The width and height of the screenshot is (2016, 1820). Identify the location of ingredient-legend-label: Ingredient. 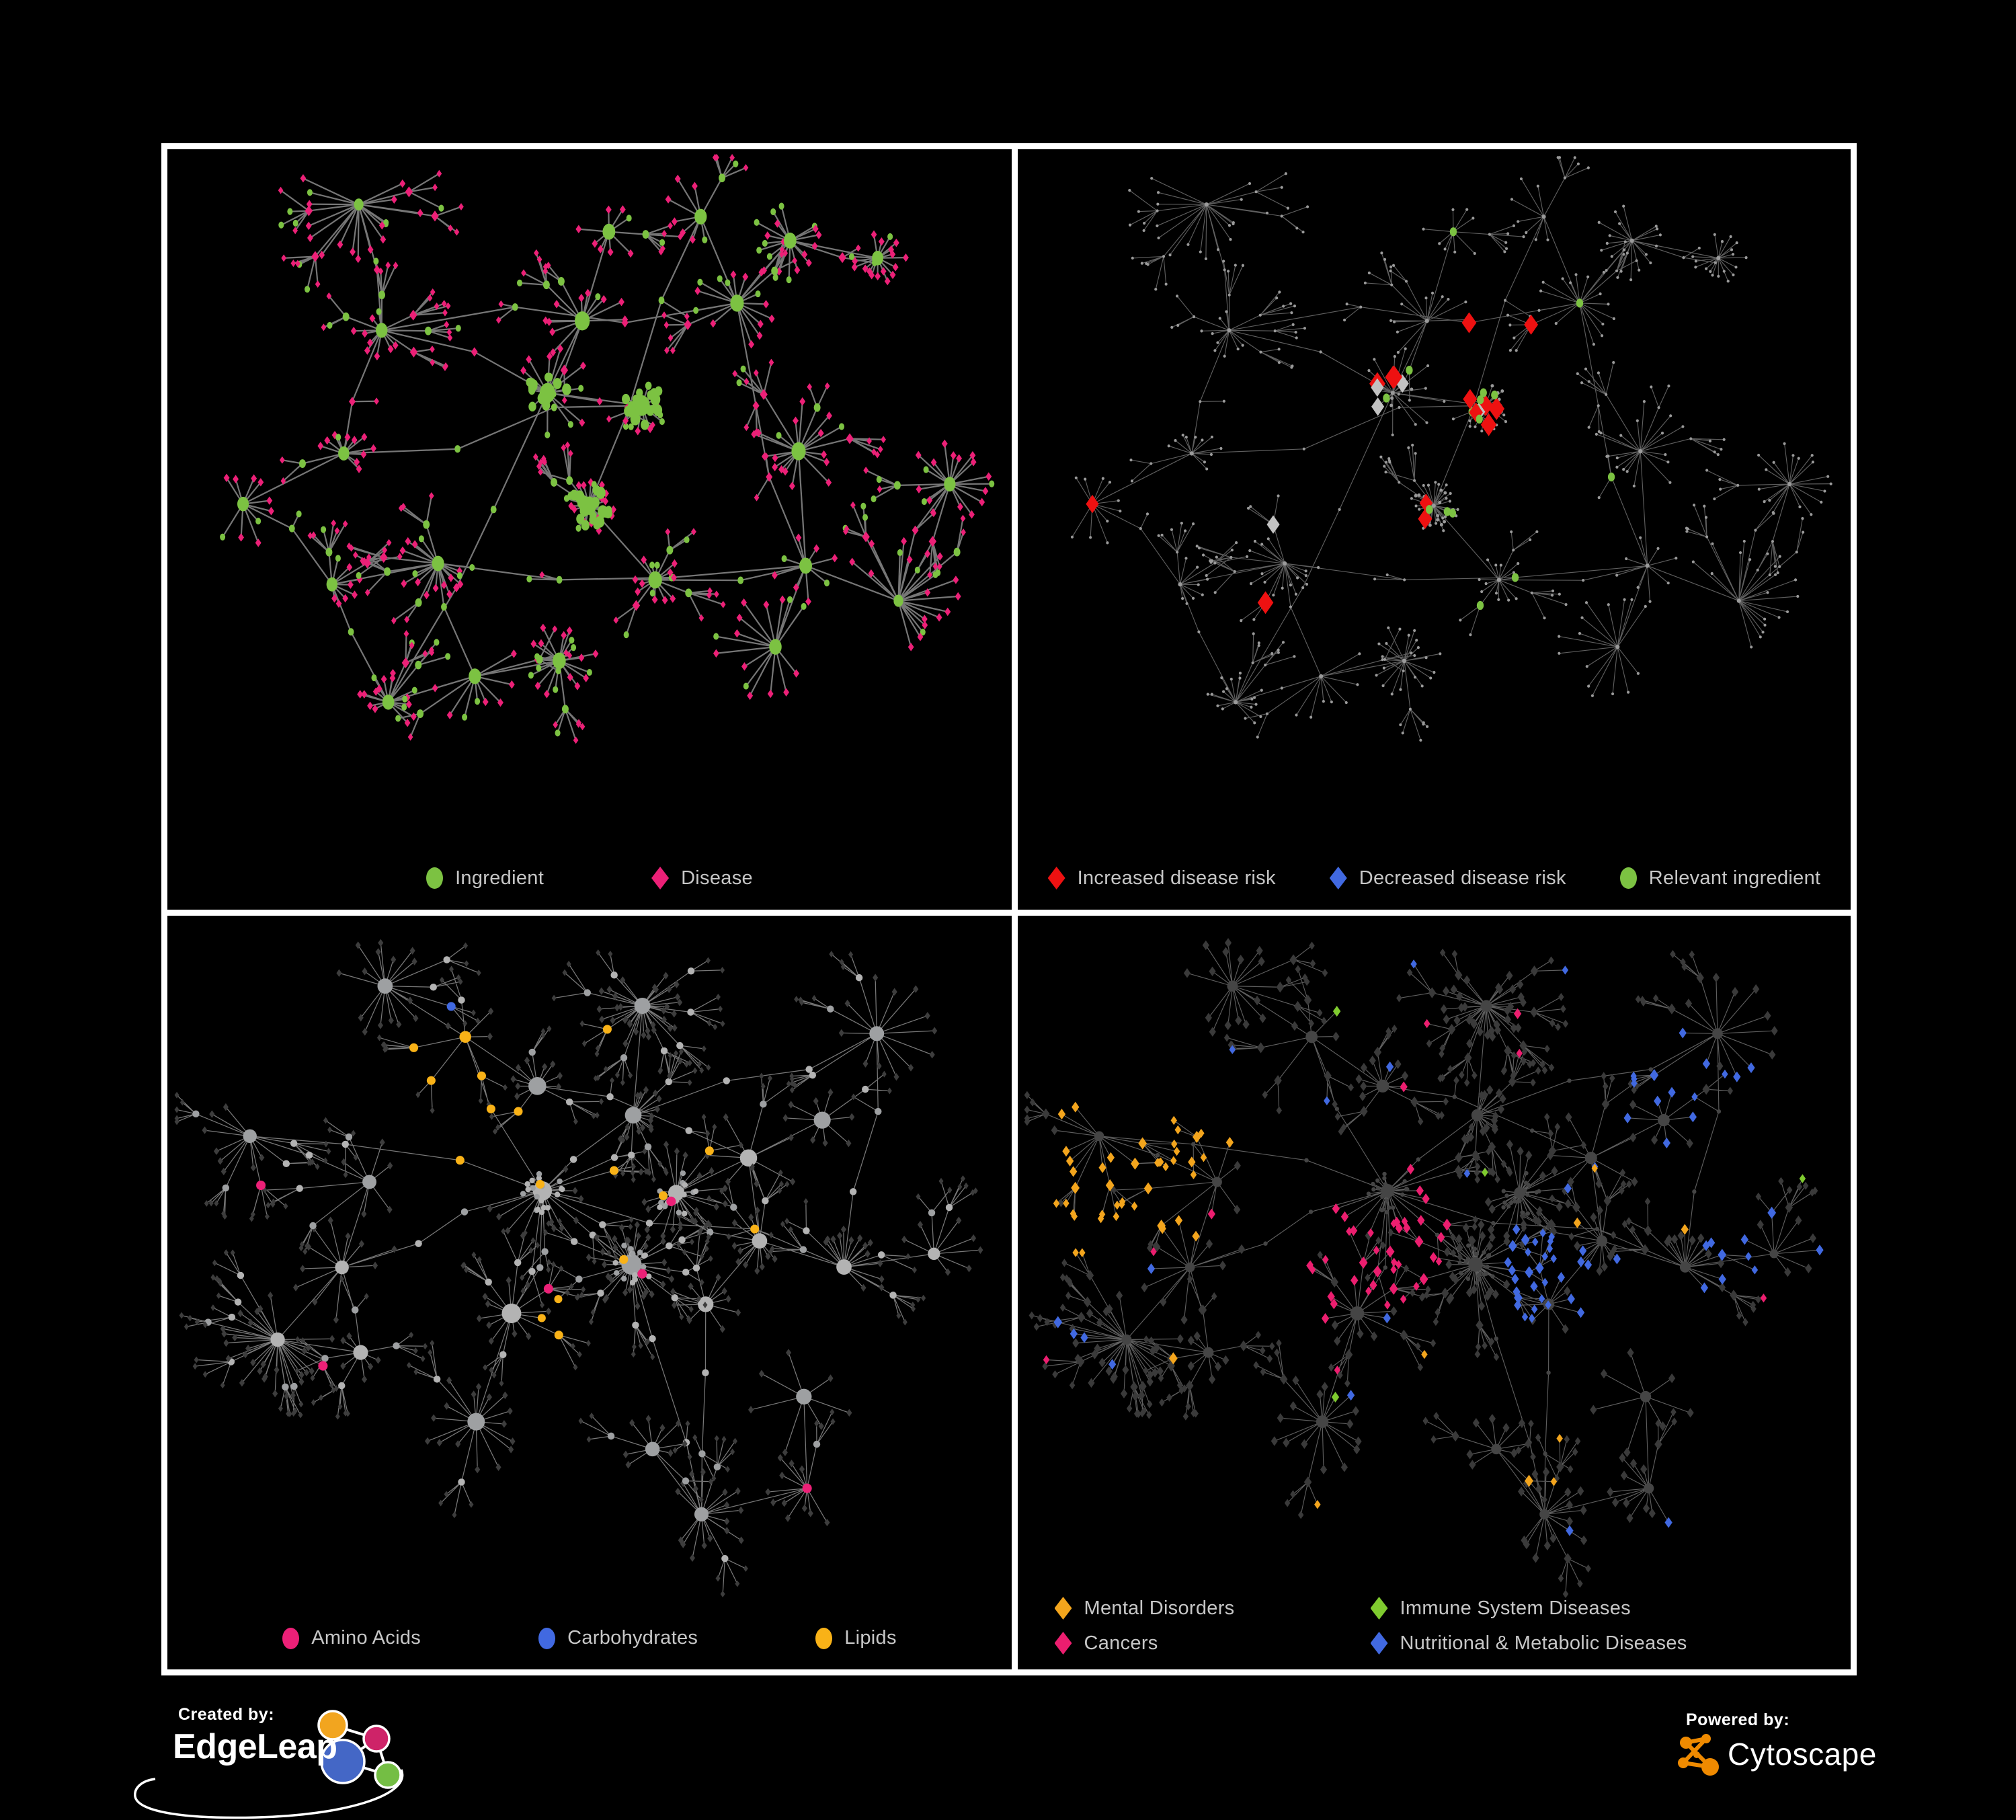
(500, 878).